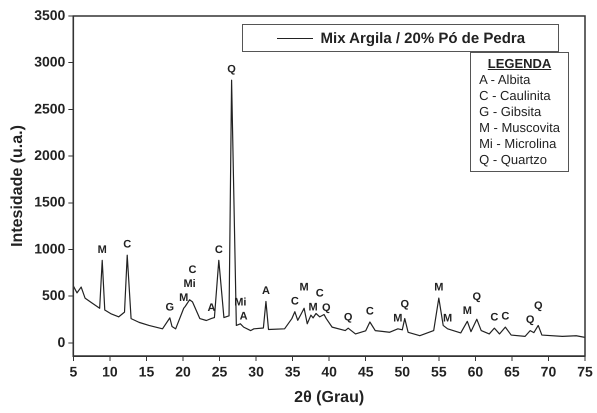  I want to click on x-tick-label: 55, so click(439, 371).